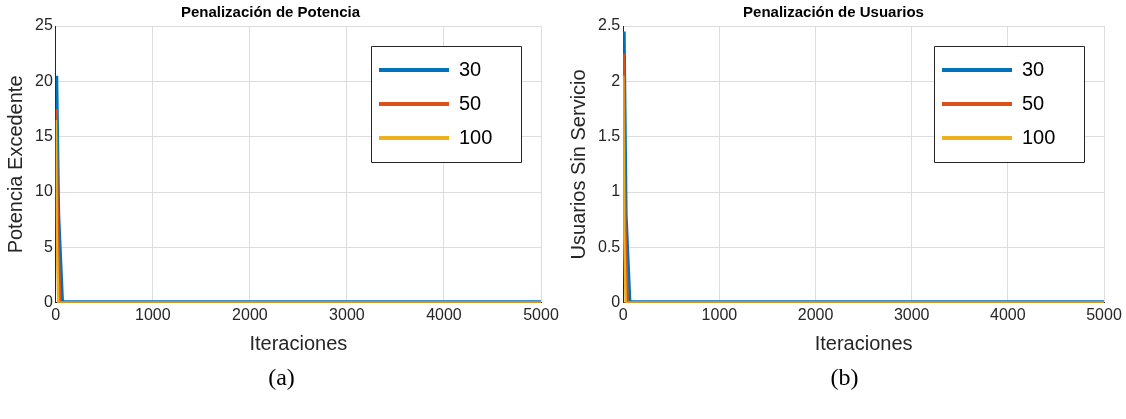  I want to click on y-tick-label: 20, so click(44, 80).